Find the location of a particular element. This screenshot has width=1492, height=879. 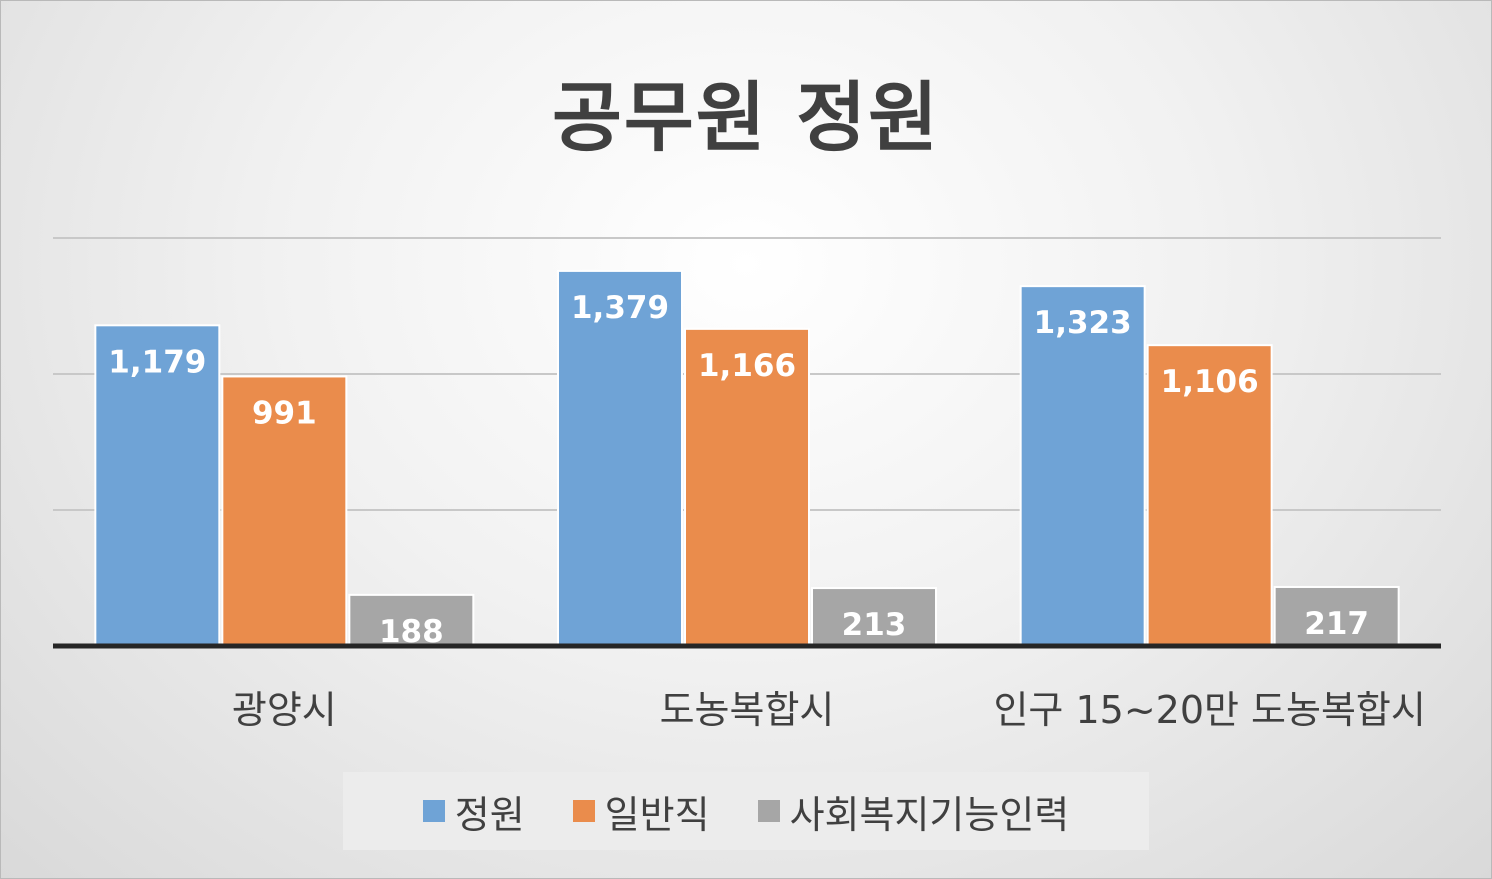

legend-label: 사회복지기능인력 is located at coordinates (929, 814).